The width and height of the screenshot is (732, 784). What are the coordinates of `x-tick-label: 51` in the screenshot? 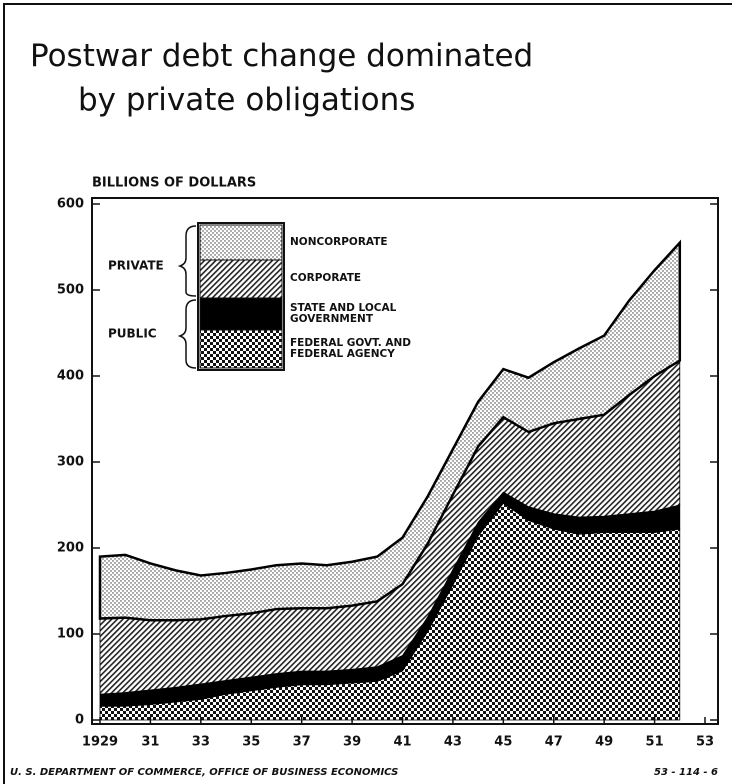 It's located at (655, 742).